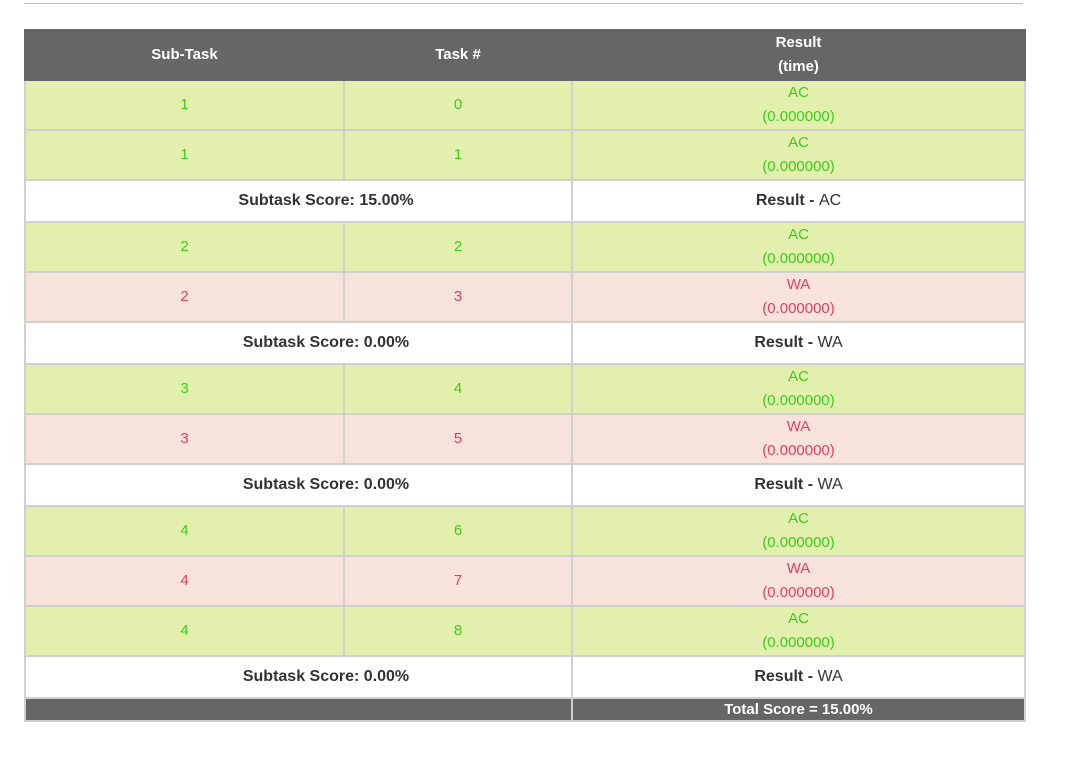  What do you see at coordinates (458, 581) in the screenshot?
I see `task-cell: 7` at bounding box center [458, 581].